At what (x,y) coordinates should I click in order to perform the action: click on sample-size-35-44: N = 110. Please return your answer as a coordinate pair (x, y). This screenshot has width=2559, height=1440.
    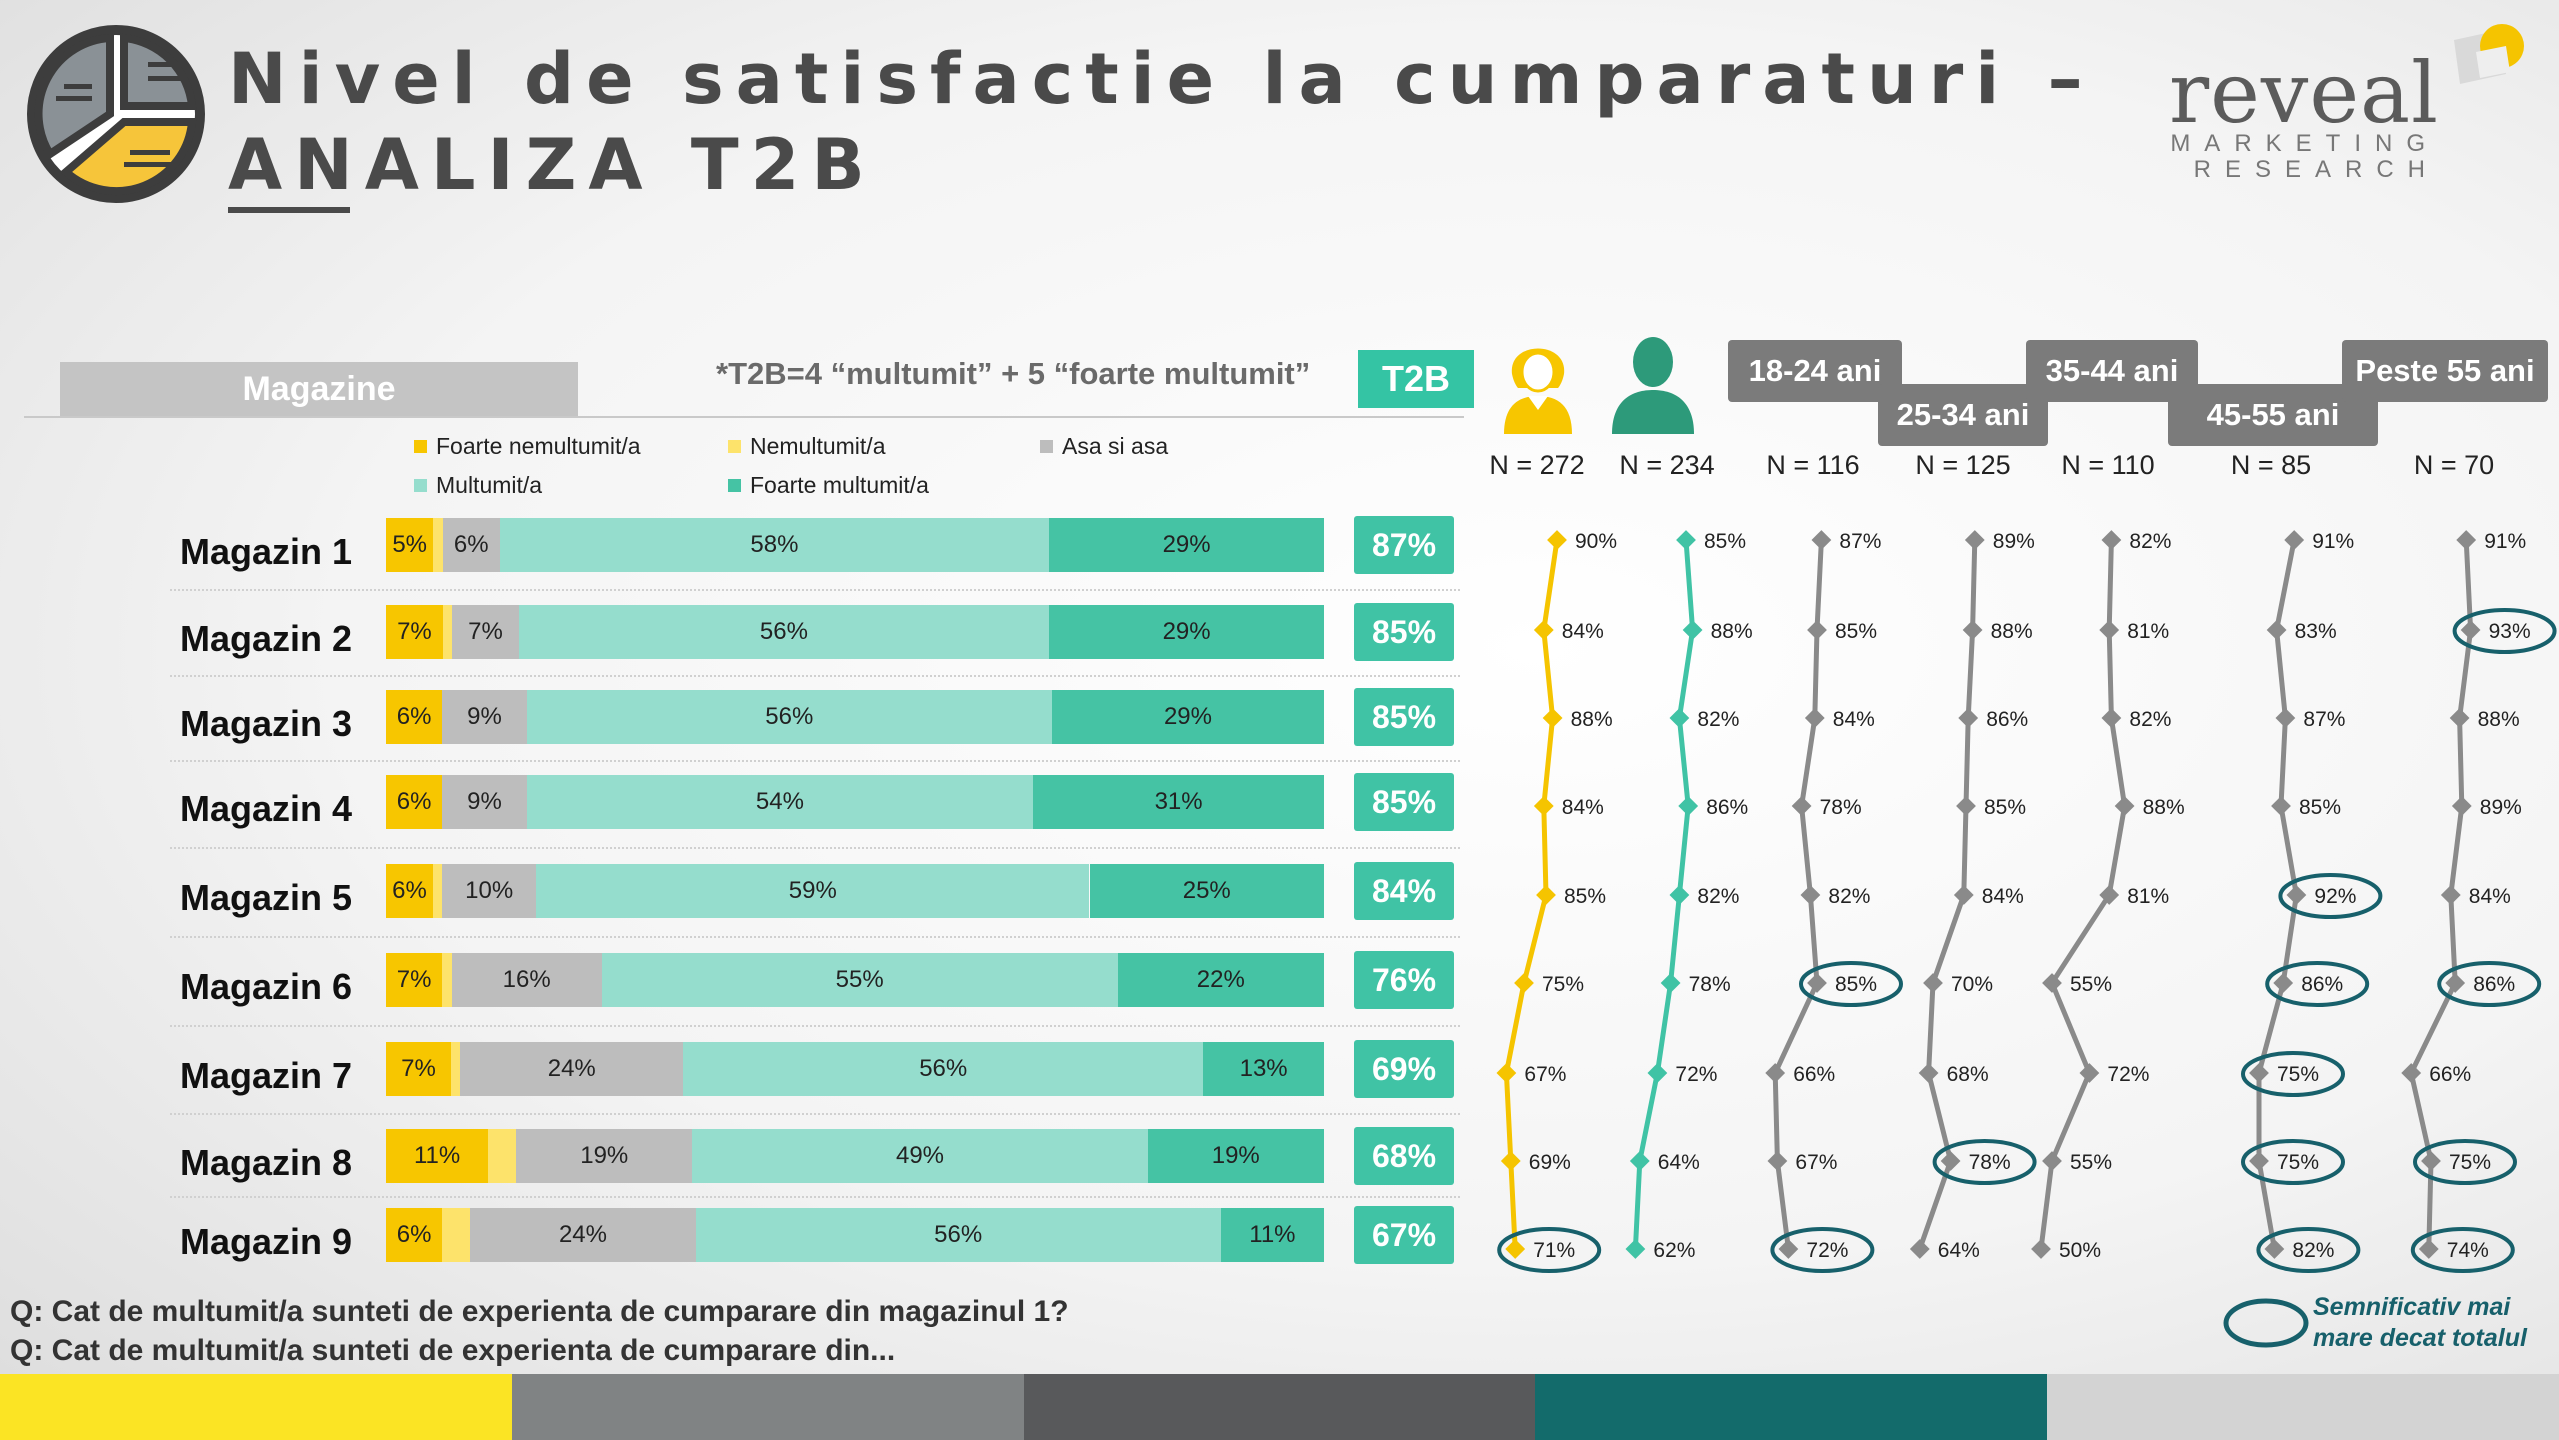
    Looking at the image, I should click on (2108, 465).